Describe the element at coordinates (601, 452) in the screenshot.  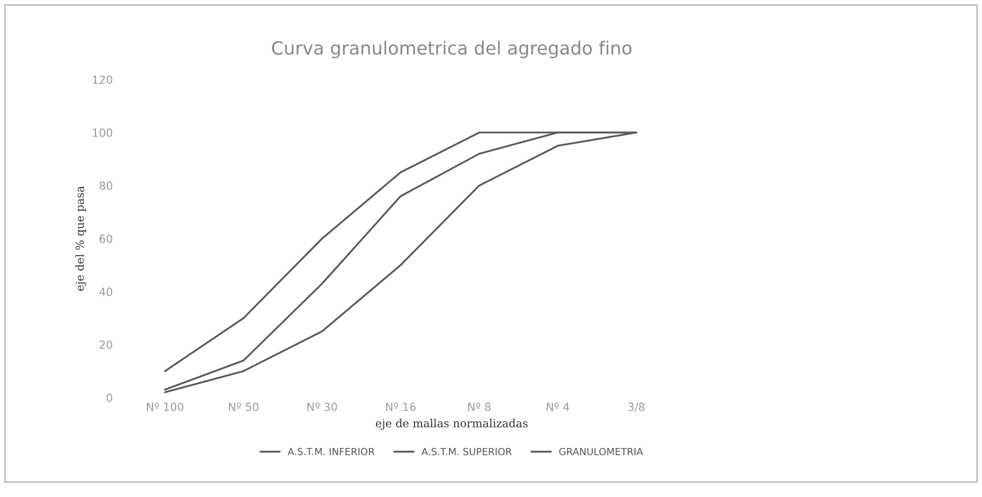
I see `legend-label: GRANULOMETRIA` at that location.